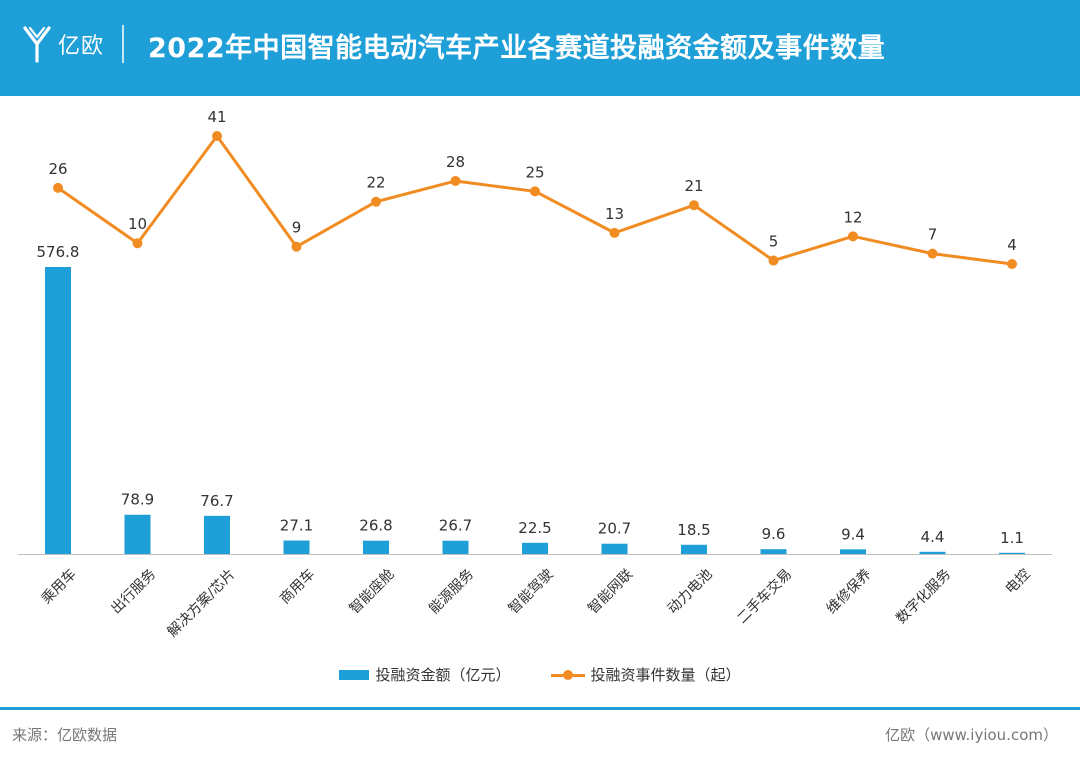 Image resolution: width=1080 pixels, height=759 pixels. I want to click on line-value-label: 22, so click(375, 183).